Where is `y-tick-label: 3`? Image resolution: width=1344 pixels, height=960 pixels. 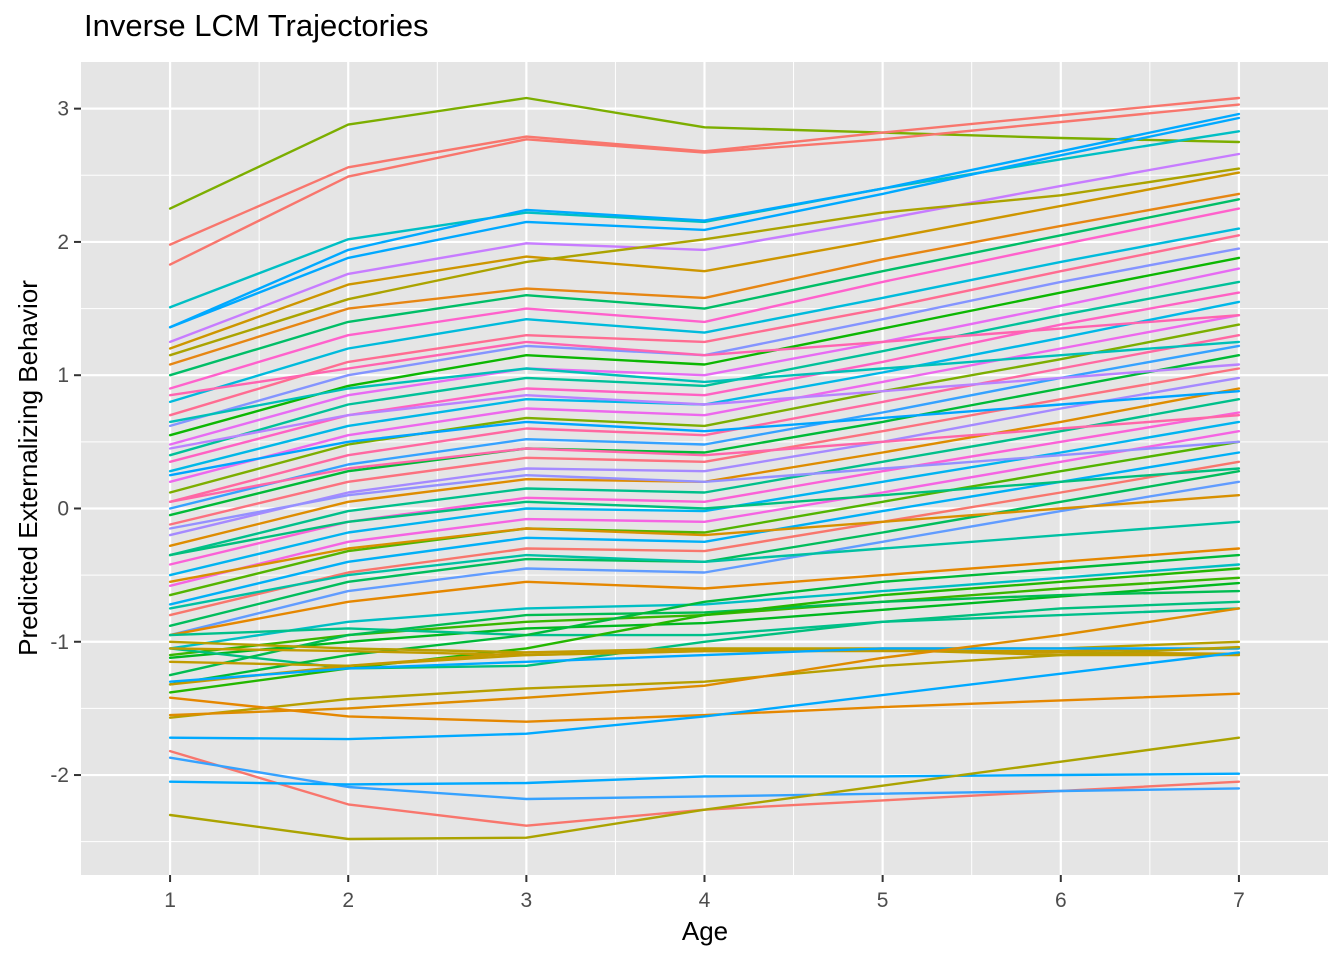 y-tick-label: 3 is located at coordinates (63, 109).